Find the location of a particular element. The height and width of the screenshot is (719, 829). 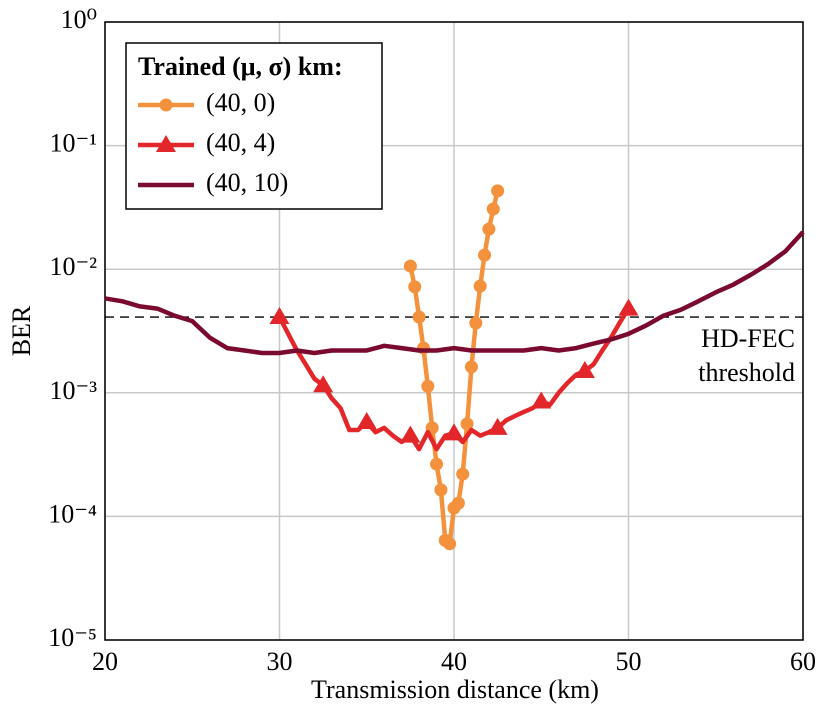

x-tick-label: 40 is located at coordinates (454, 661).